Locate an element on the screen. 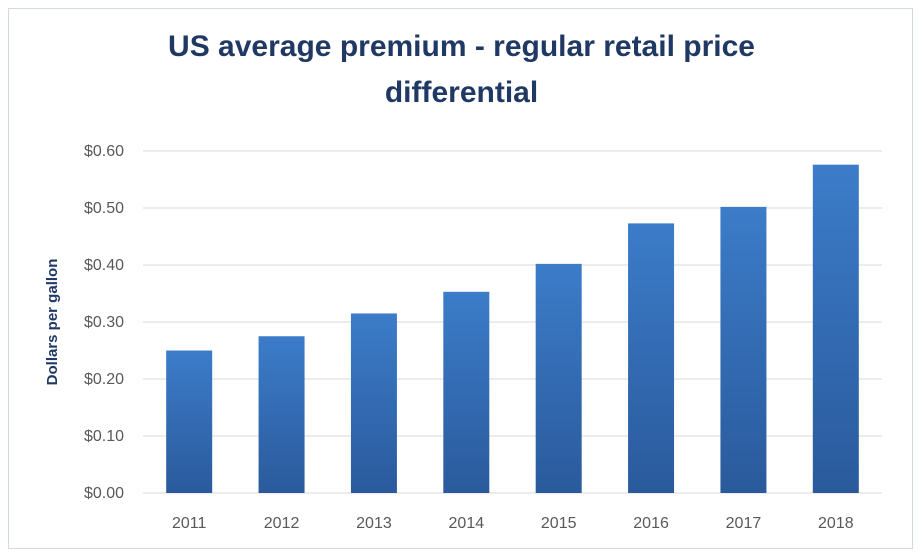 The width and height of the screenshot is (923, 559). y-tick-label: $0.60 is located at coordinates (104, 151).